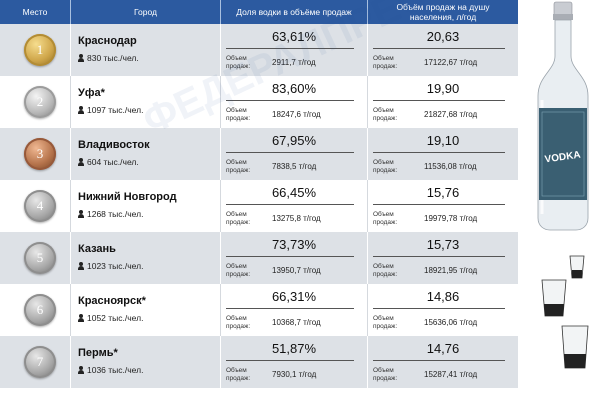  Describe the element at coordinates (443, 244) in the screenshot. I see `per-capita-value: 15,73` at that location.